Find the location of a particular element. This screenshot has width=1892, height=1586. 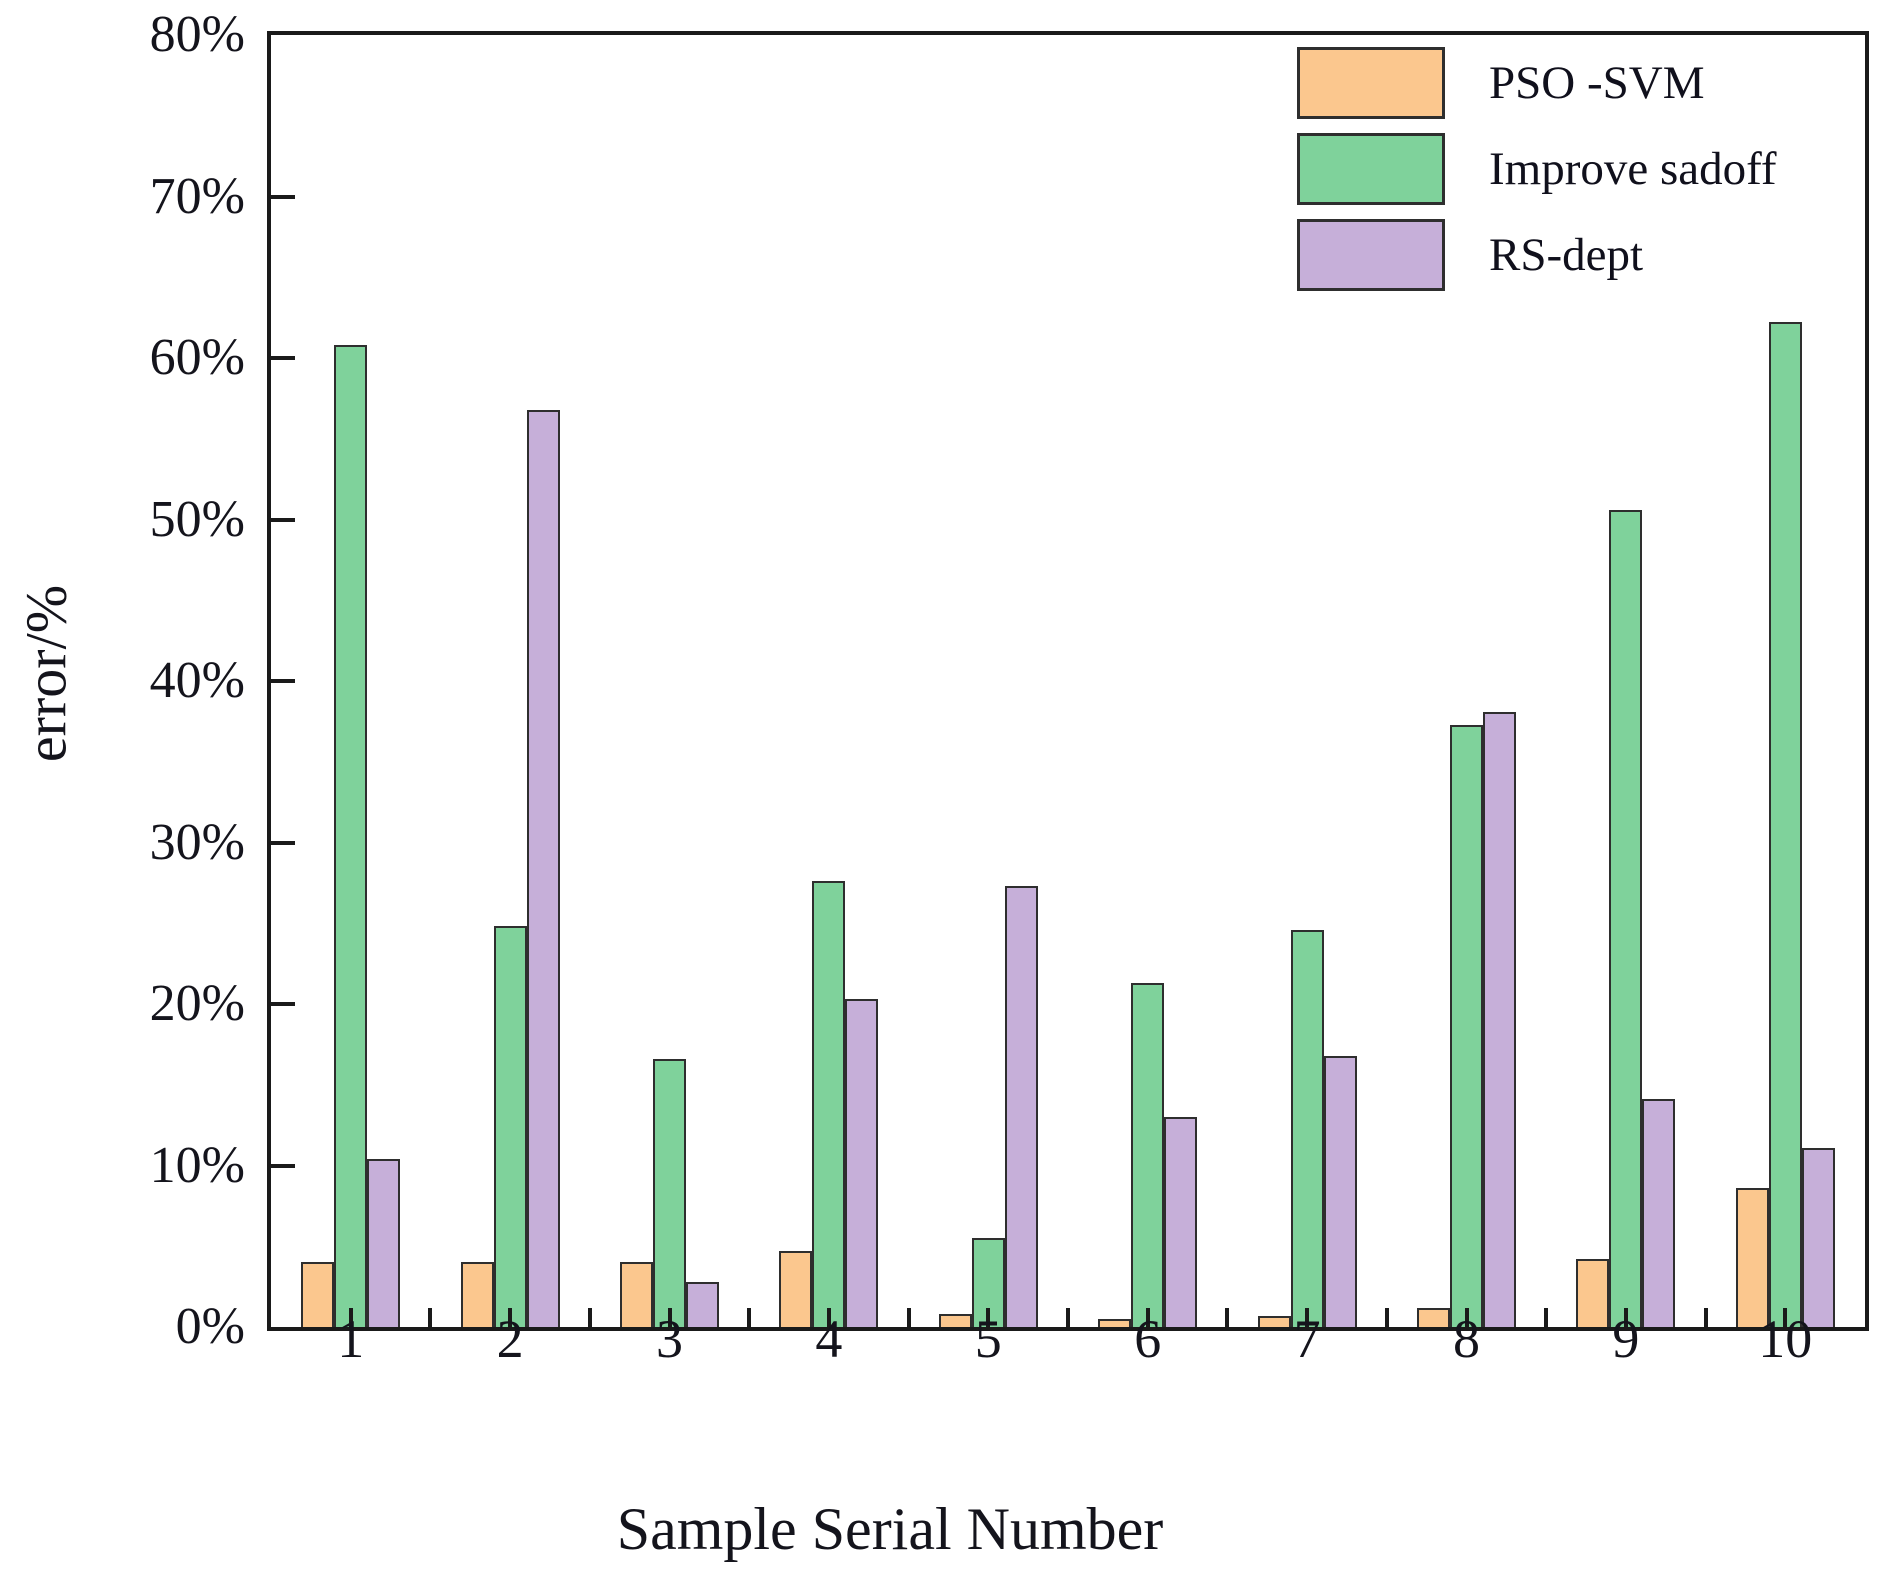

legend-label-pso-svm: PSO -SVM is located at coordinates (1597, 83).